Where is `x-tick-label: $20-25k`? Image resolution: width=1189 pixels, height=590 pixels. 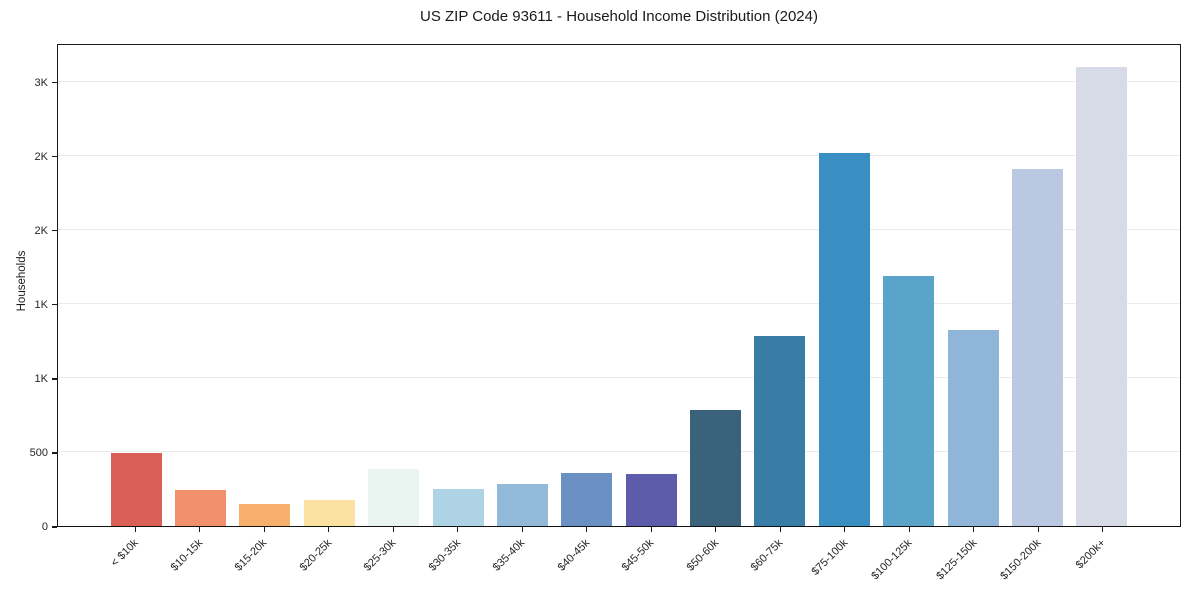 x-tick-label: $20-25k is located at coordinates (316, 555).